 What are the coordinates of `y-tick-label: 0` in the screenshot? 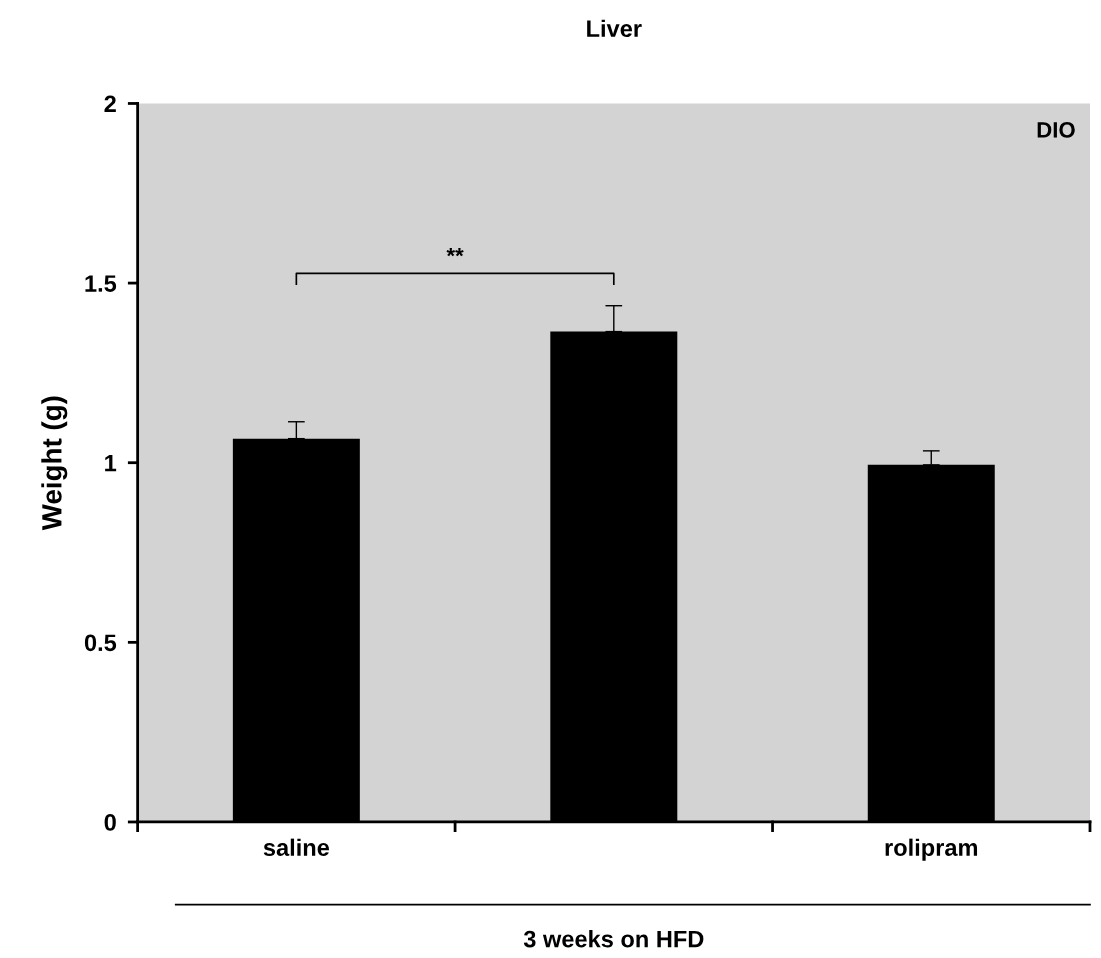 It's located at (110, 822).